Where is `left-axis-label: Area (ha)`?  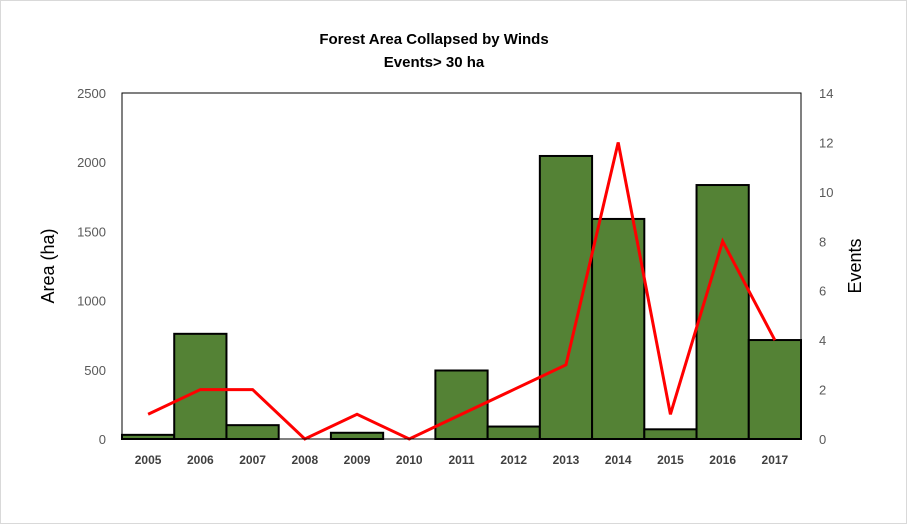 left-axis-label: Area (ha) is located at coordinates (48, 265).